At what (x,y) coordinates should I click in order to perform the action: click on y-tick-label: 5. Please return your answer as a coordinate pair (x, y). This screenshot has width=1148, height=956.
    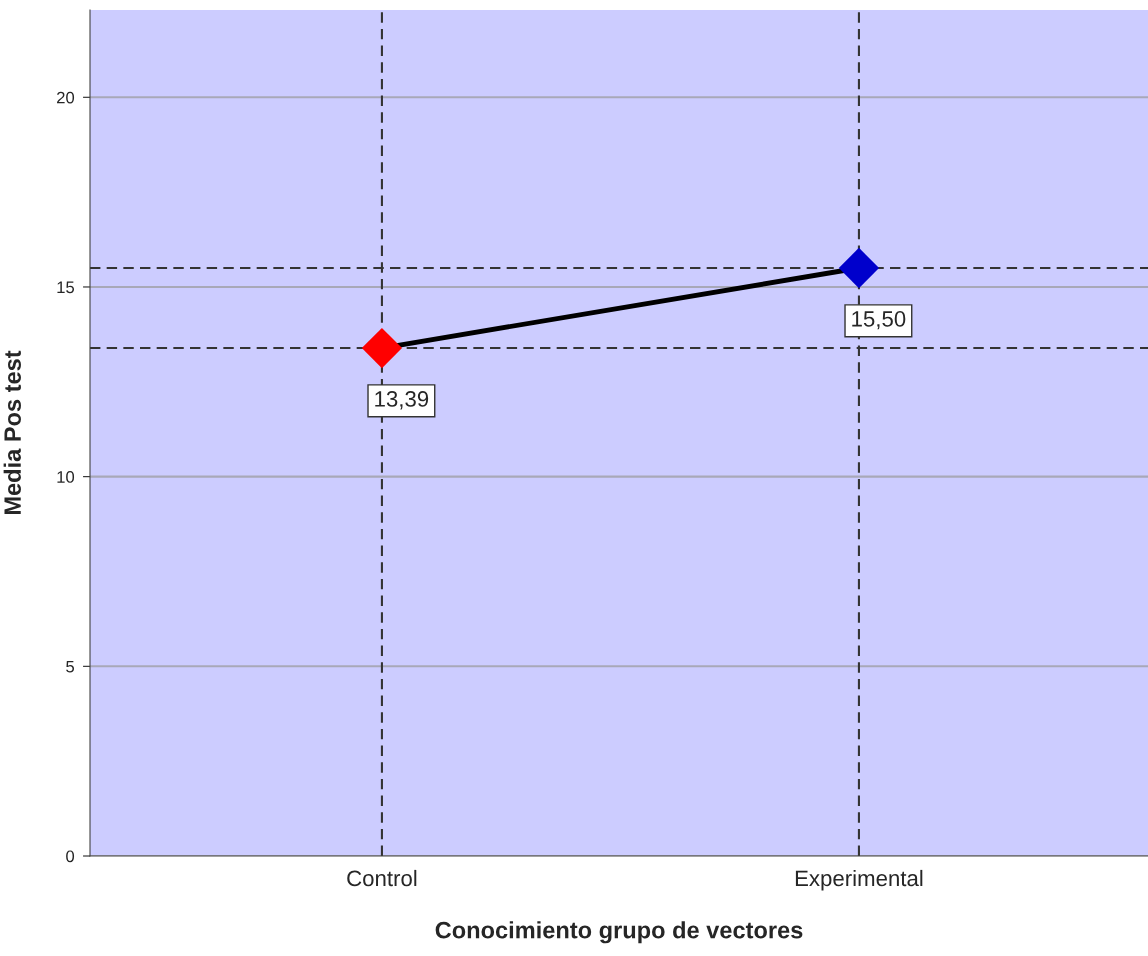
    Looking at the image, I should click on (70, 666).